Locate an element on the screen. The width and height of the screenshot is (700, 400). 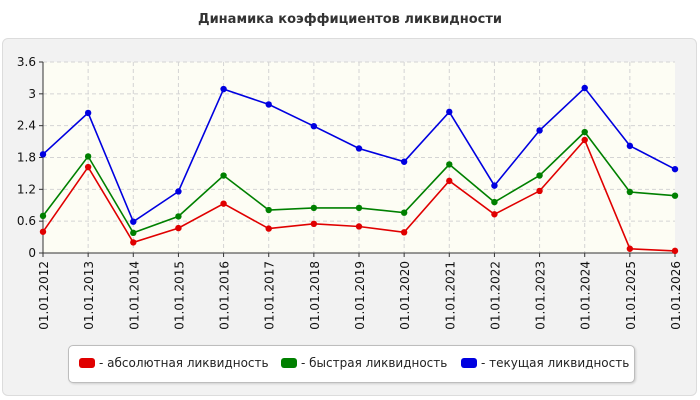
legend-item: - абсолютная ликвидность is located at coordinates (174, 363).